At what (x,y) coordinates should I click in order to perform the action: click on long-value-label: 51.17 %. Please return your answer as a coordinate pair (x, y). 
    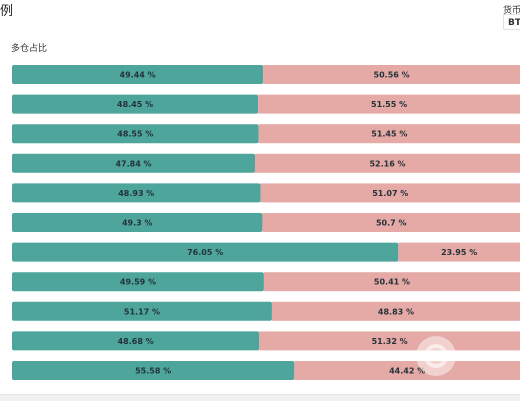
    Looking at the image, I should click on (142, 311).